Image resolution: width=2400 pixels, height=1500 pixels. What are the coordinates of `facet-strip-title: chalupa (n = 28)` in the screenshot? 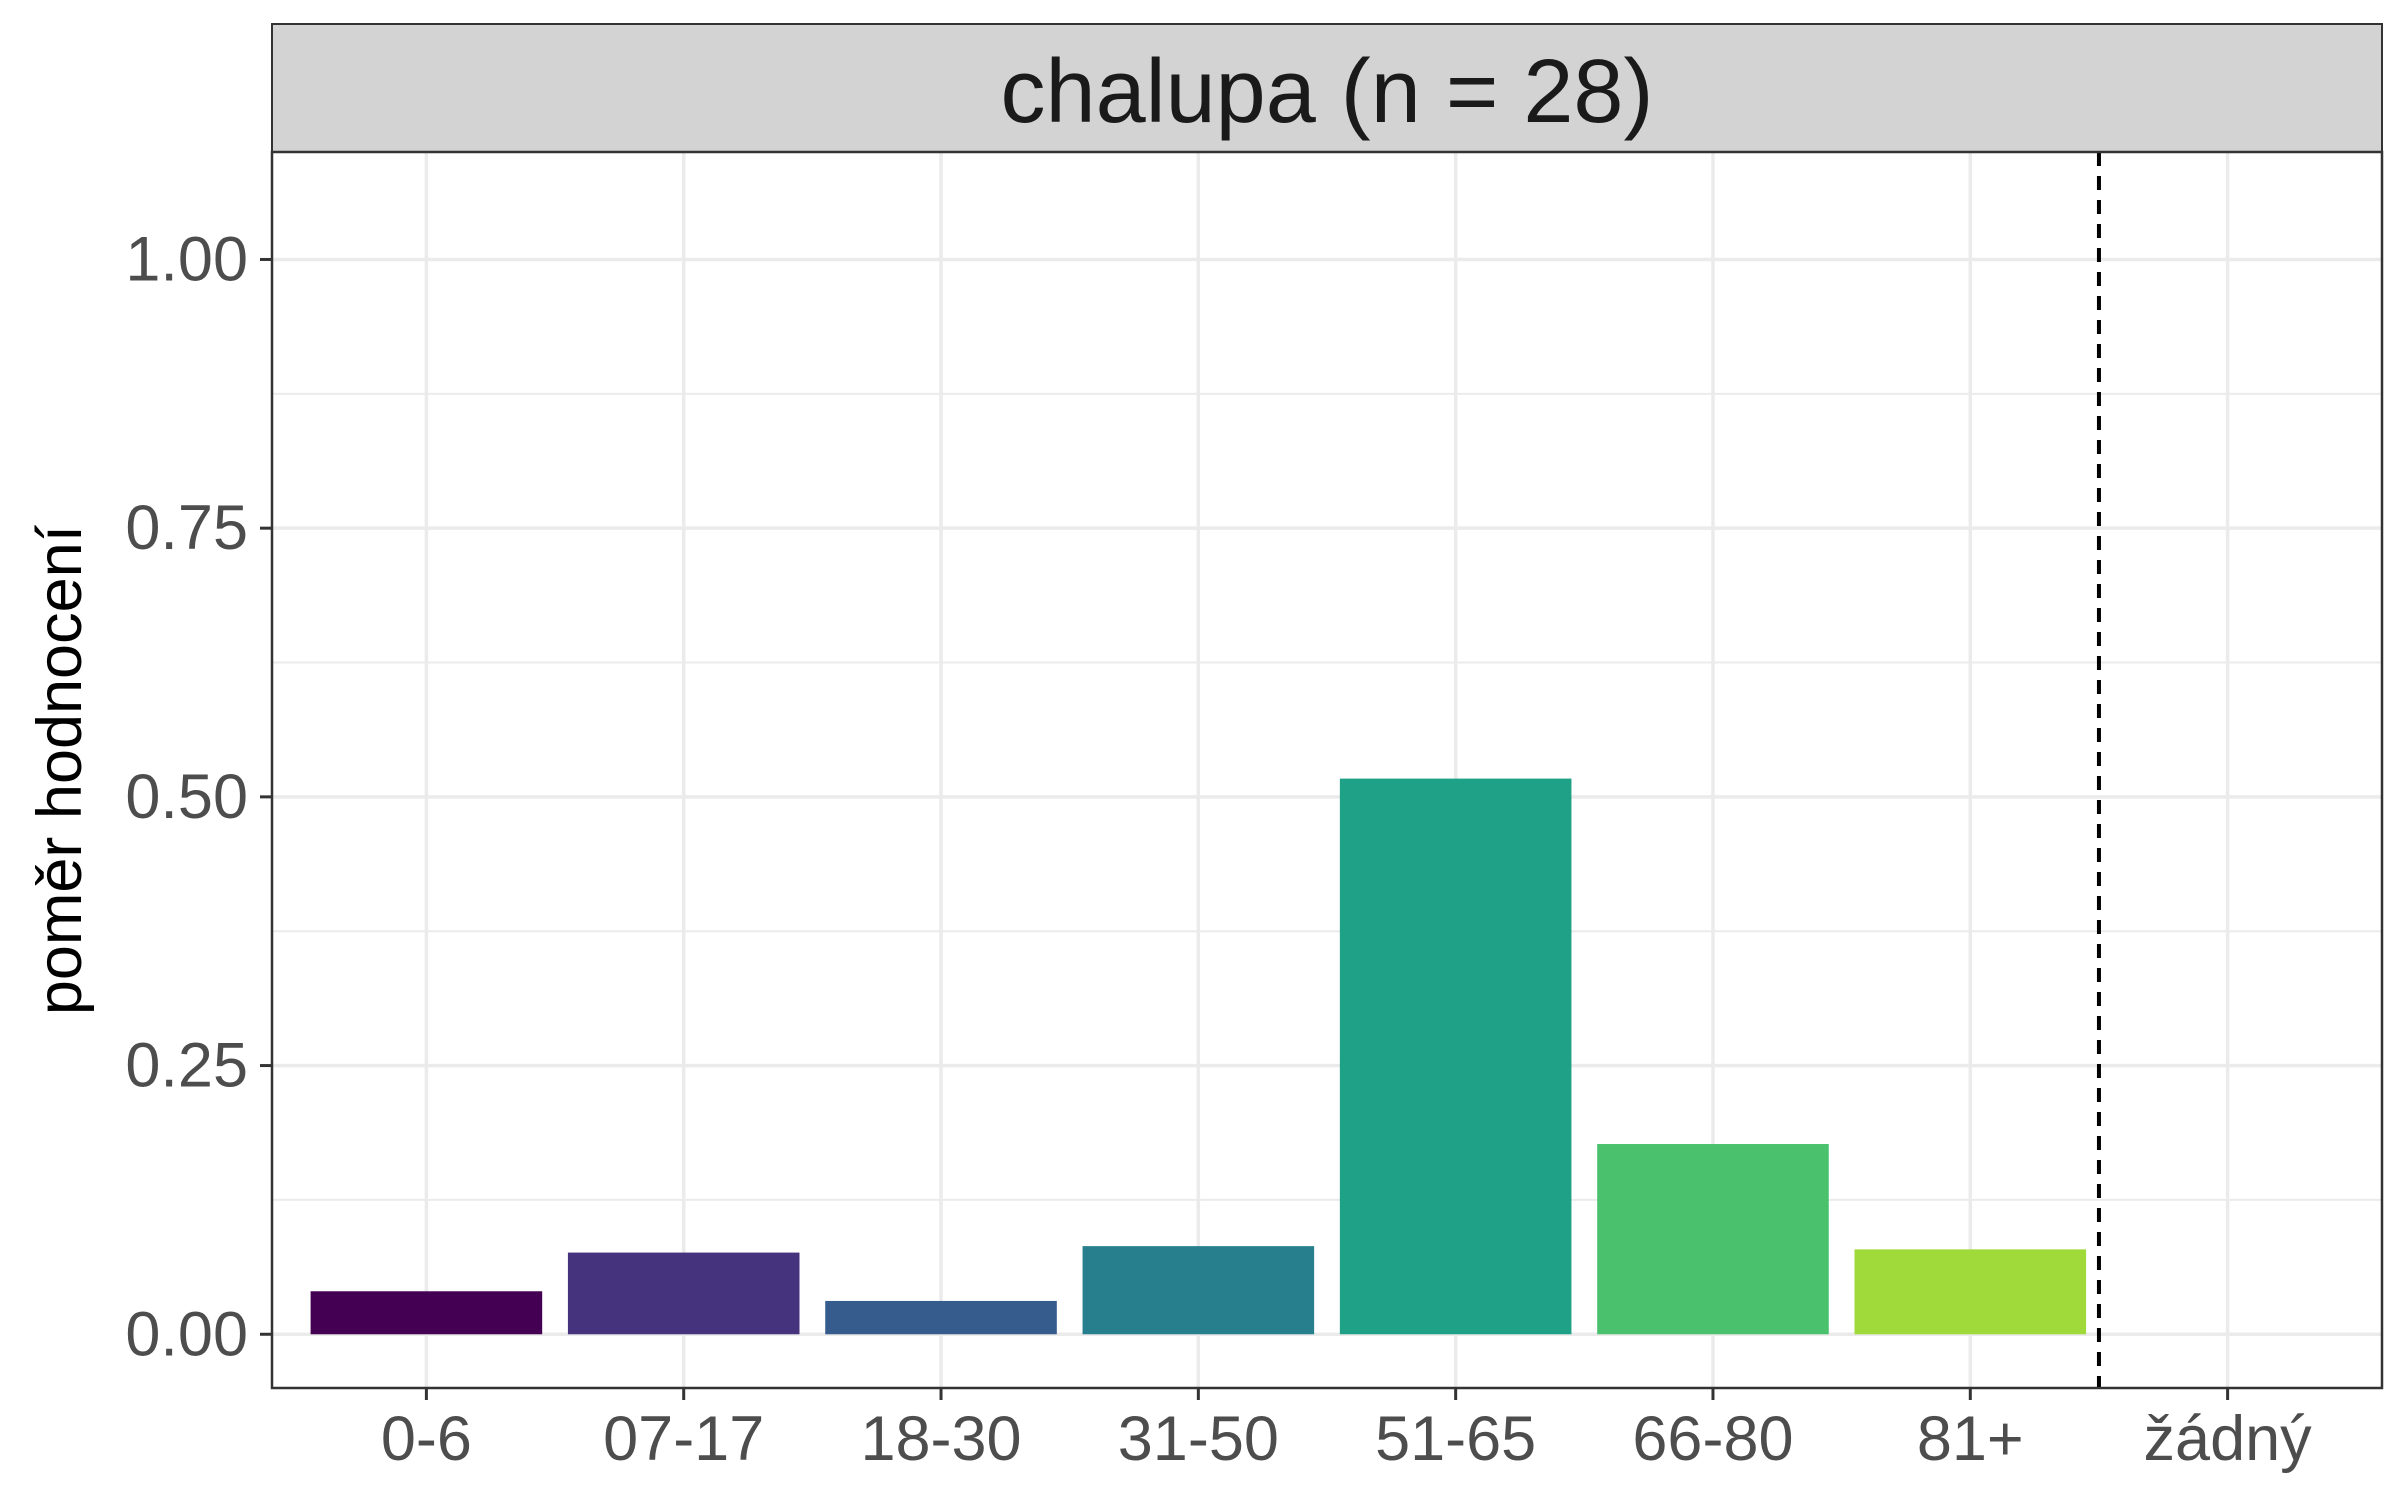 It's located at (1327, 92).